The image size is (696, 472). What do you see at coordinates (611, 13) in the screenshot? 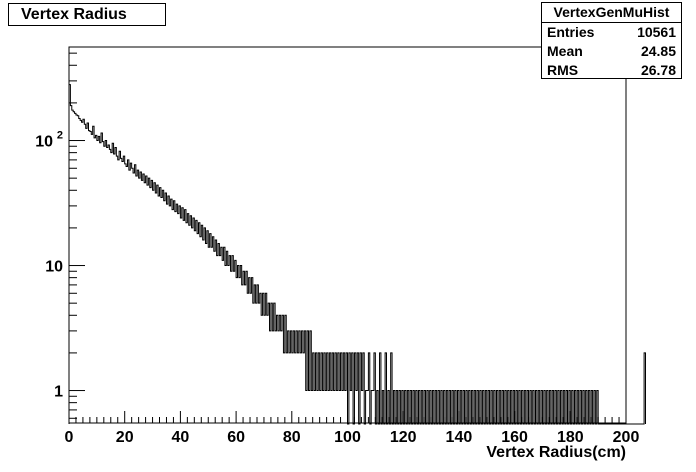
I see `stats-title: VertexGenMuHist` at bounding box center [611, 13].